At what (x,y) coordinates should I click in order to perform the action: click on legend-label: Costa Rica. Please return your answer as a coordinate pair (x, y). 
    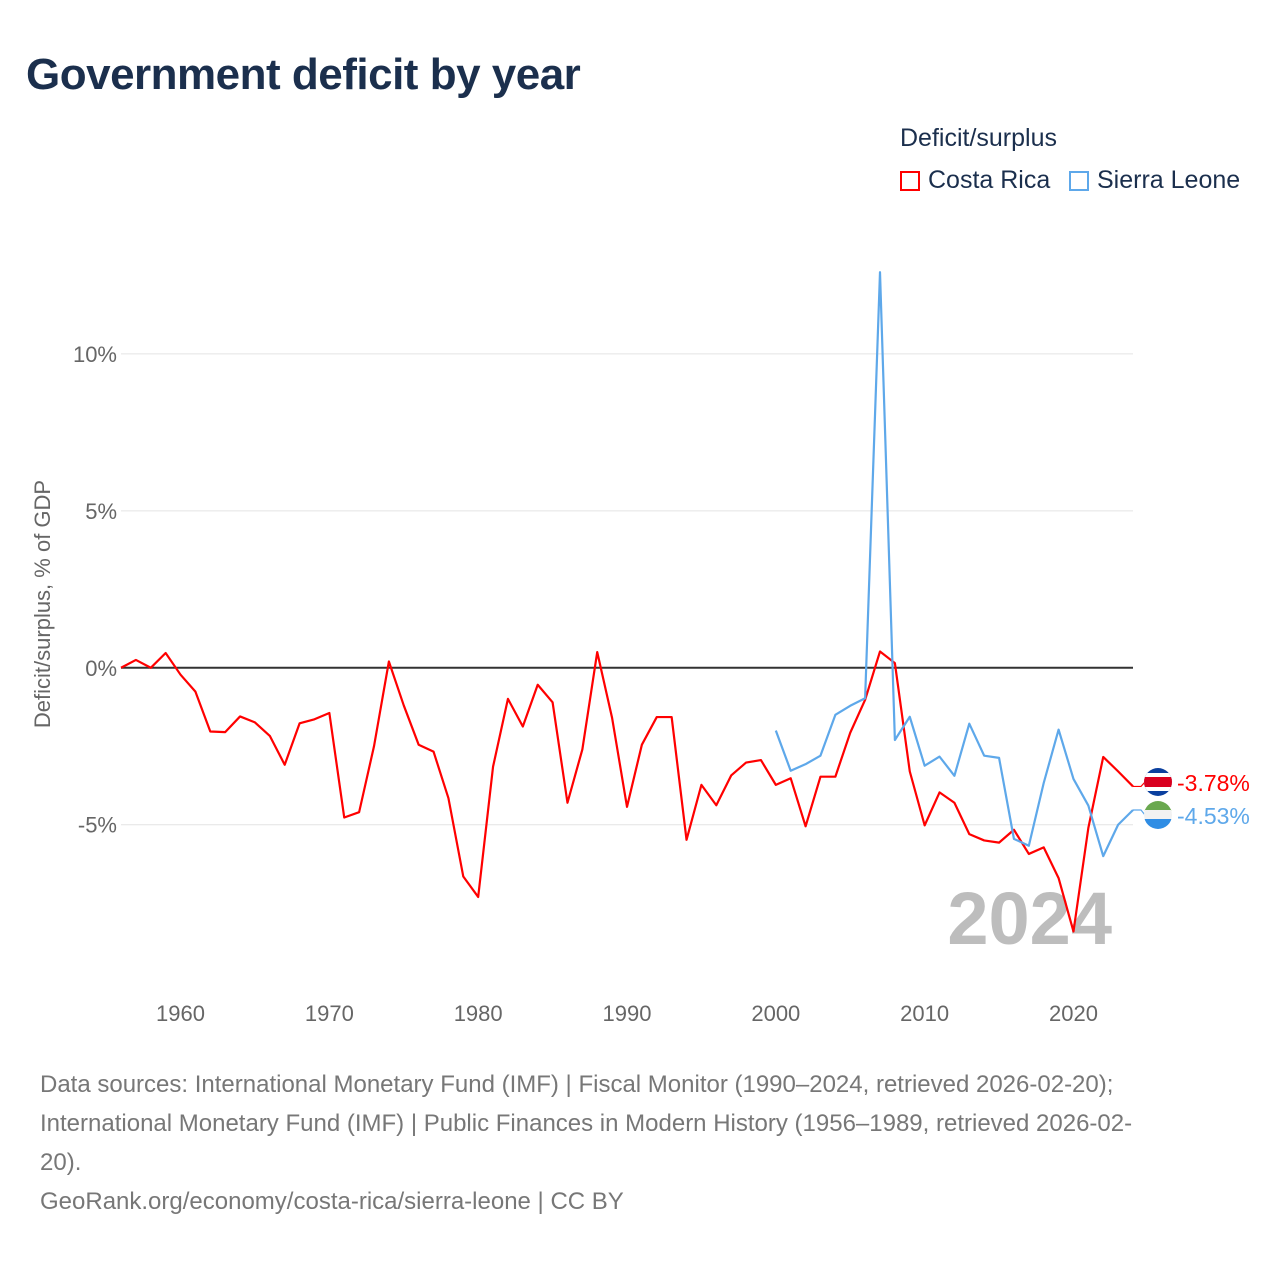
    Looking at the image, I should click on (989, 180).